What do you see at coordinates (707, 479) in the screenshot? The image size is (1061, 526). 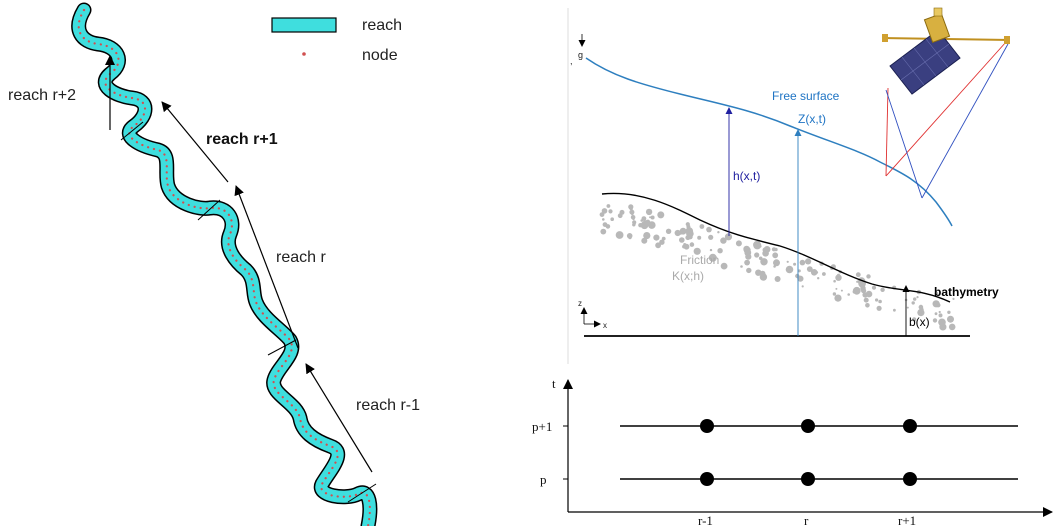 I see `grid-node` at bounding box center [707, 479].